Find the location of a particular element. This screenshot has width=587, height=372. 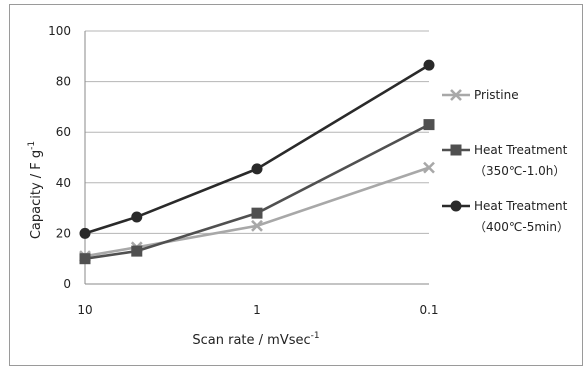

x-tick-label: 1 is located at coordinates (257, 310).